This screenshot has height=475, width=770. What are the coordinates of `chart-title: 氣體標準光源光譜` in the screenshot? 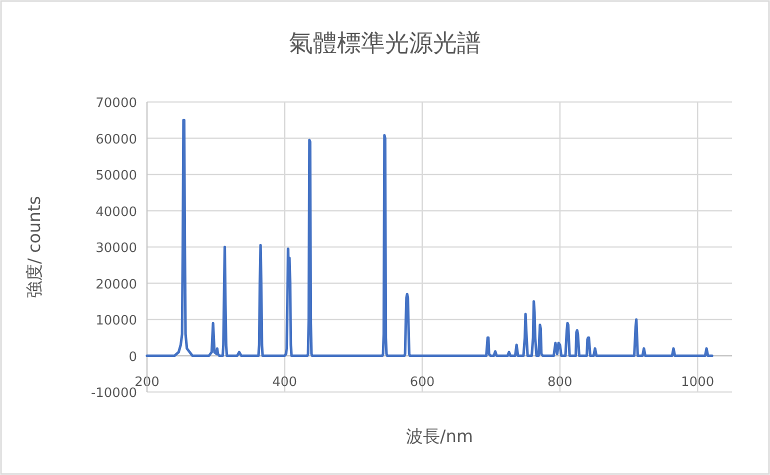 It's located at (385, 43).